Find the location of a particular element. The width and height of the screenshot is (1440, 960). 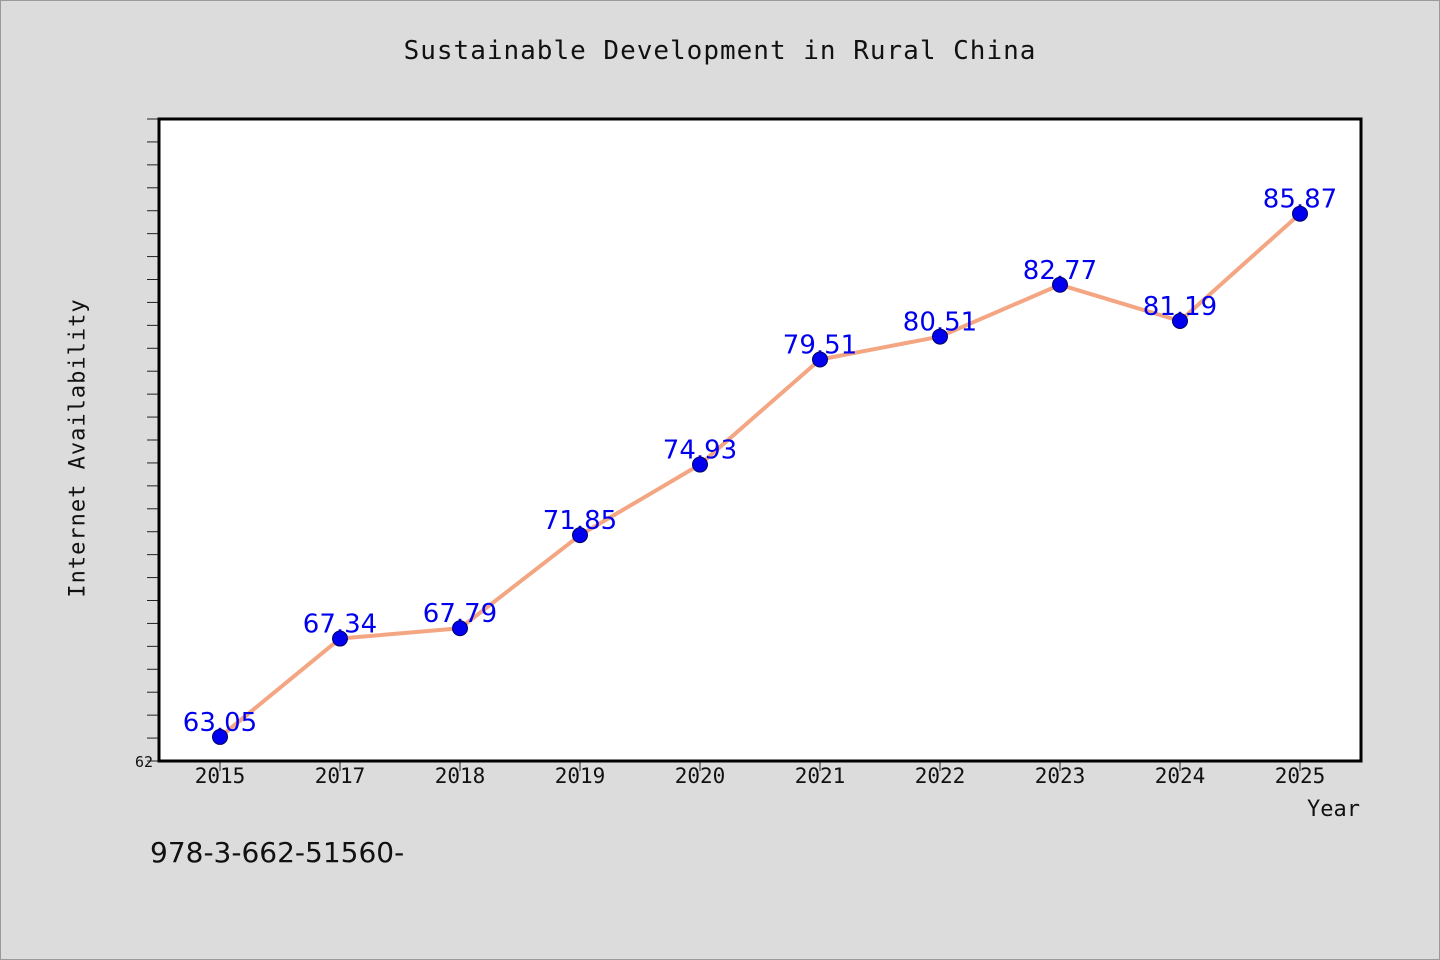

x-tick-label: 2019 is located at coordinates (580, 776).